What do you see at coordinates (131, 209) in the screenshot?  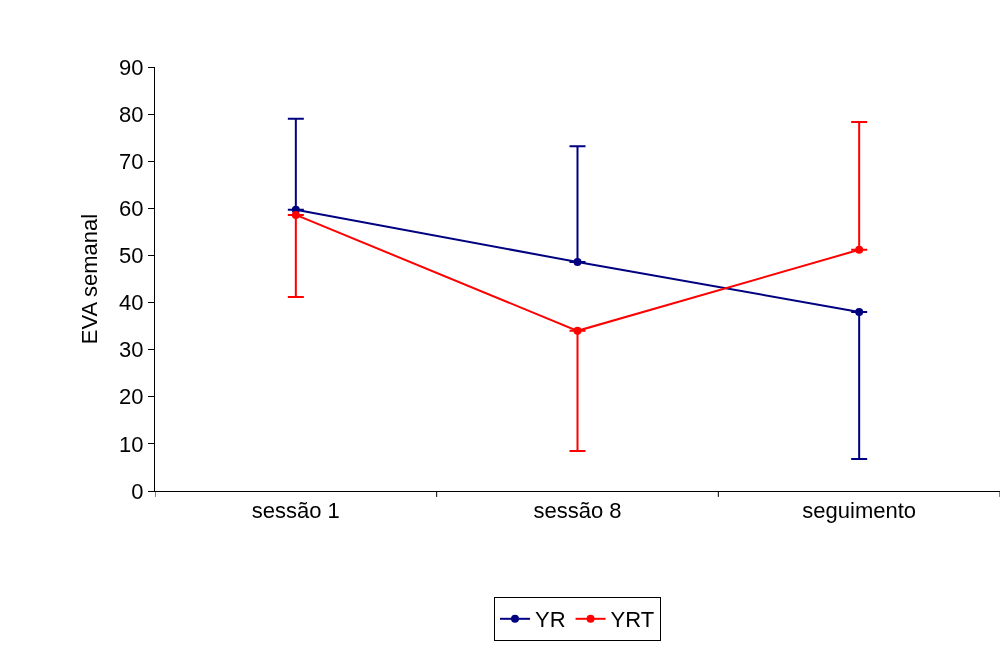 I see `y-tick-label: 60` at bounding box center [131, 209].